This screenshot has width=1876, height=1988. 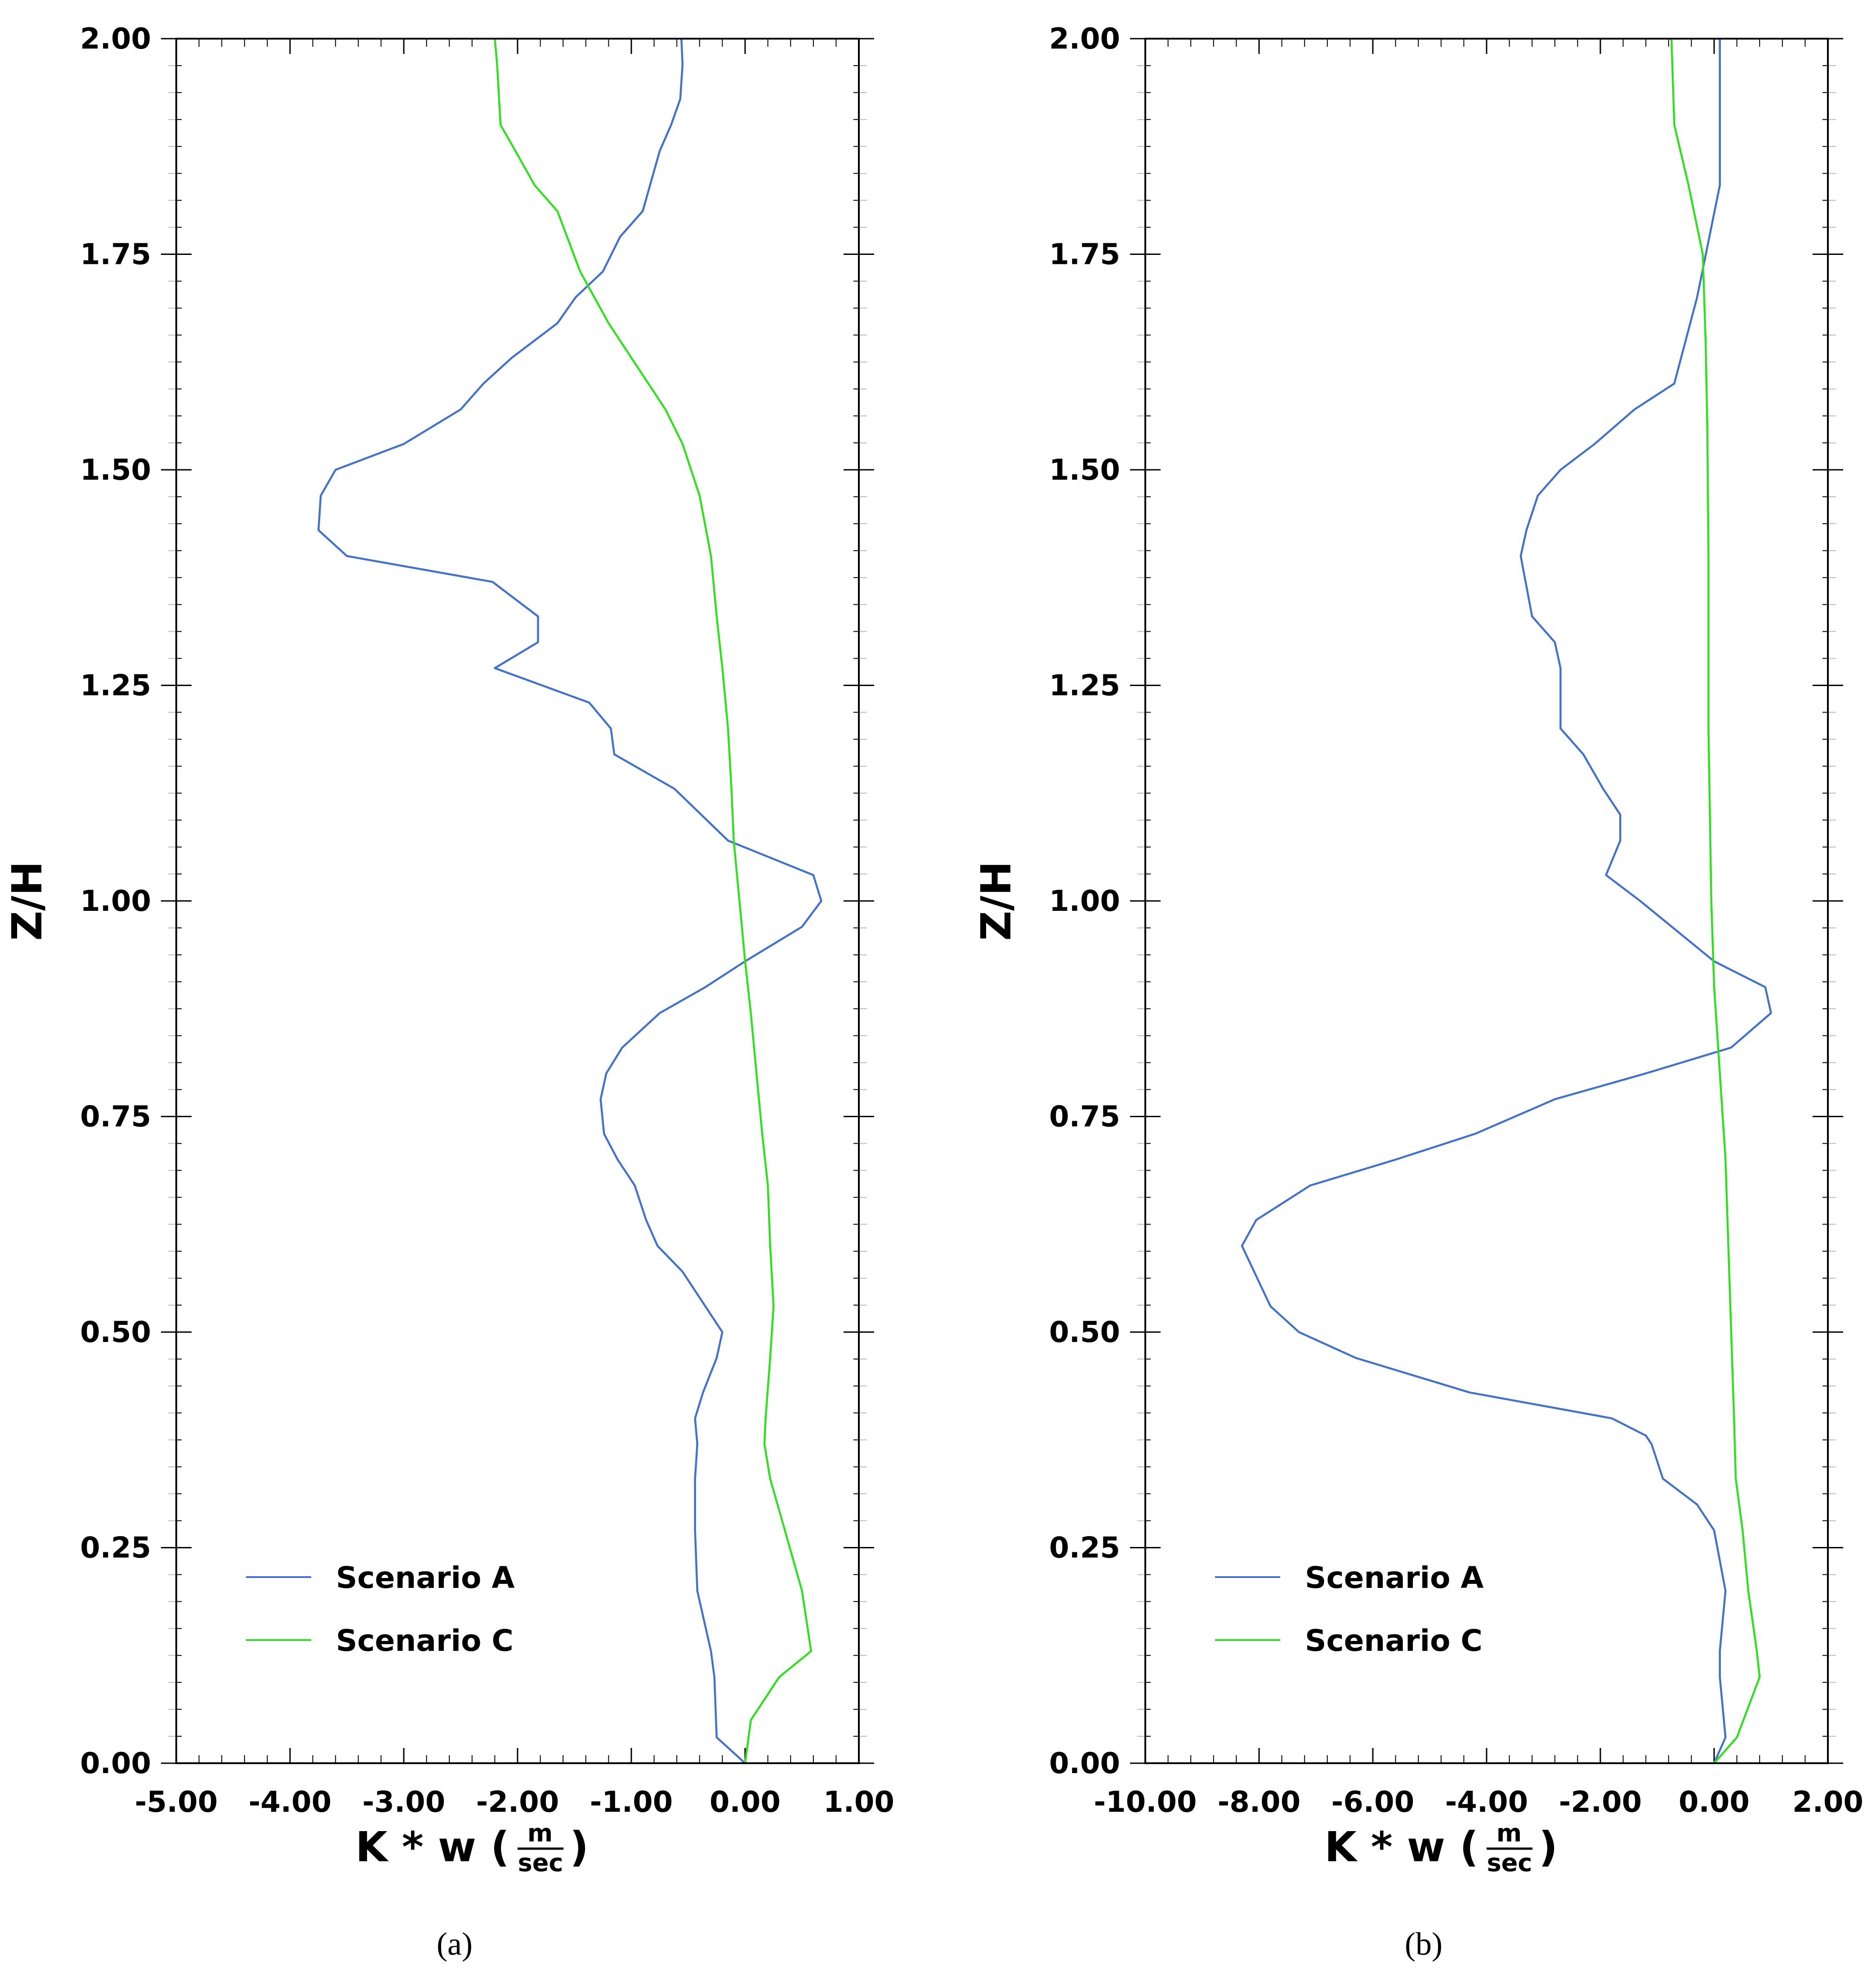 What do you see at coordinates (176, 1802) in the screenshot?
I see `x-tick-label: -5.00` at bounding box center [176, 1802].